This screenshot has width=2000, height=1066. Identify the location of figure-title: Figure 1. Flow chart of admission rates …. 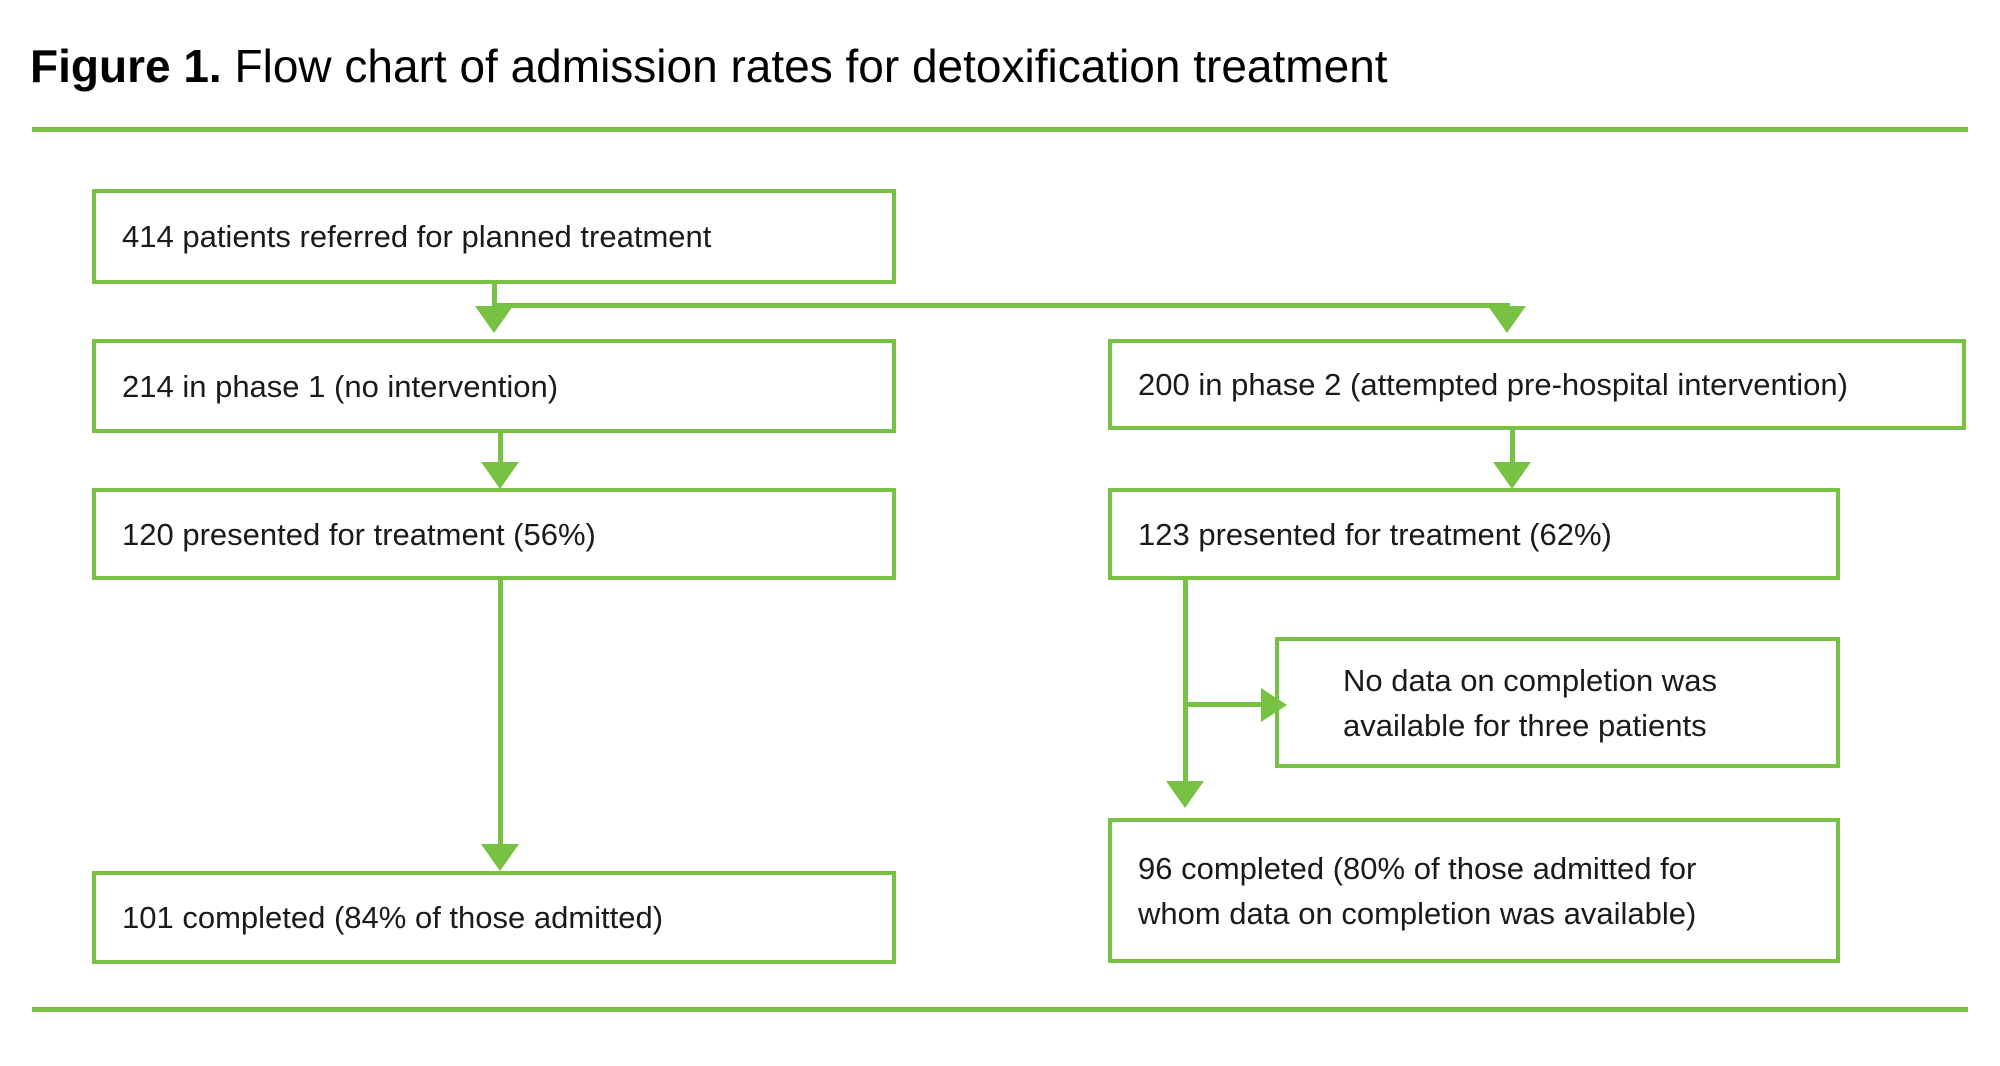
(709, 66).